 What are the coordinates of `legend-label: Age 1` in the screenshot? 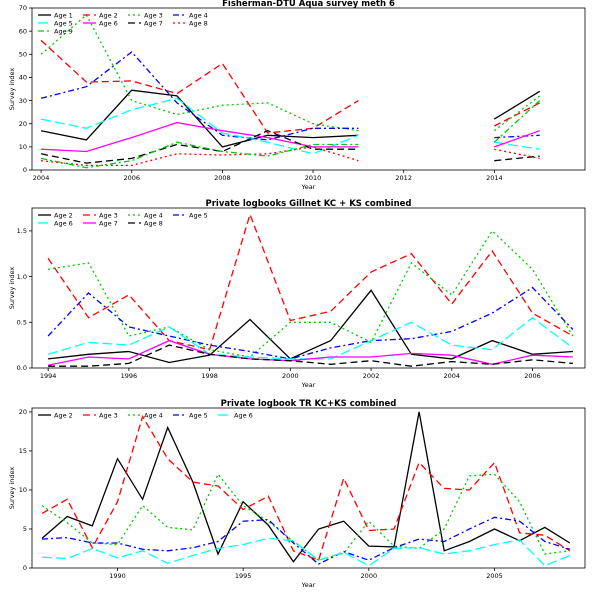 It's located at (63, 15).